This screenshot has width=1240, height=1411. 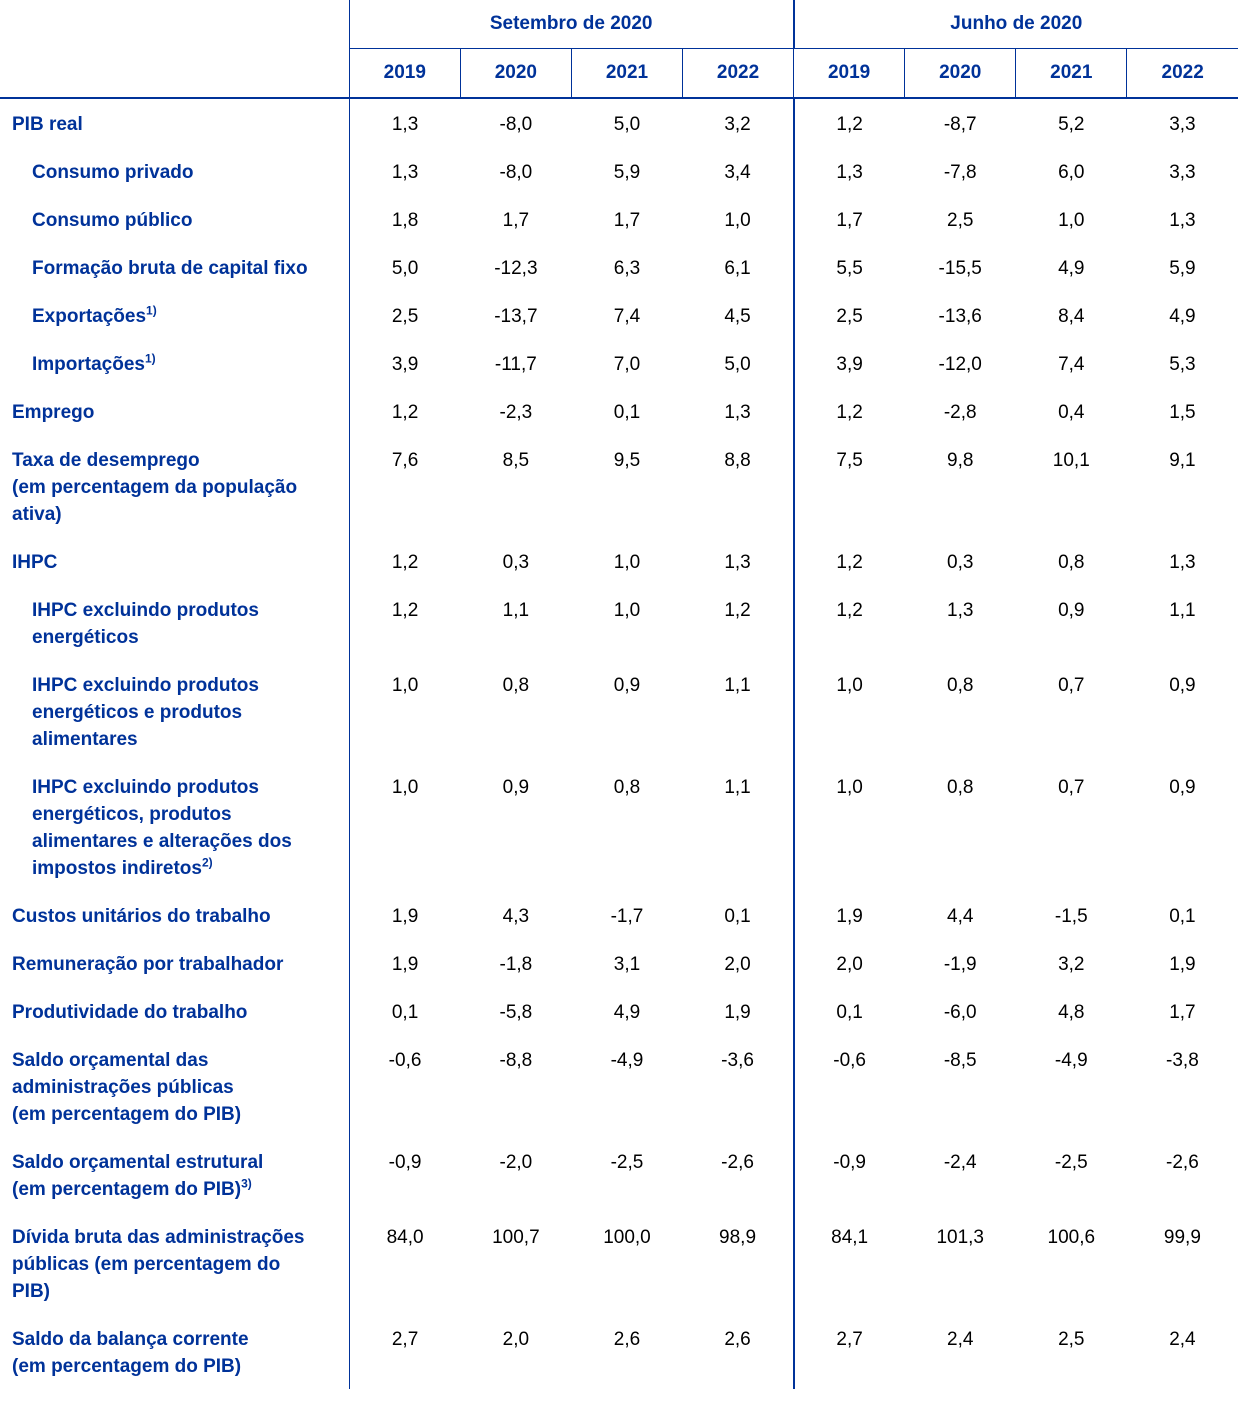 What do you see at coordinates (112, 220) in the screenshot?
I see `label-line: Consumo público` at bounding box center [112, 220].